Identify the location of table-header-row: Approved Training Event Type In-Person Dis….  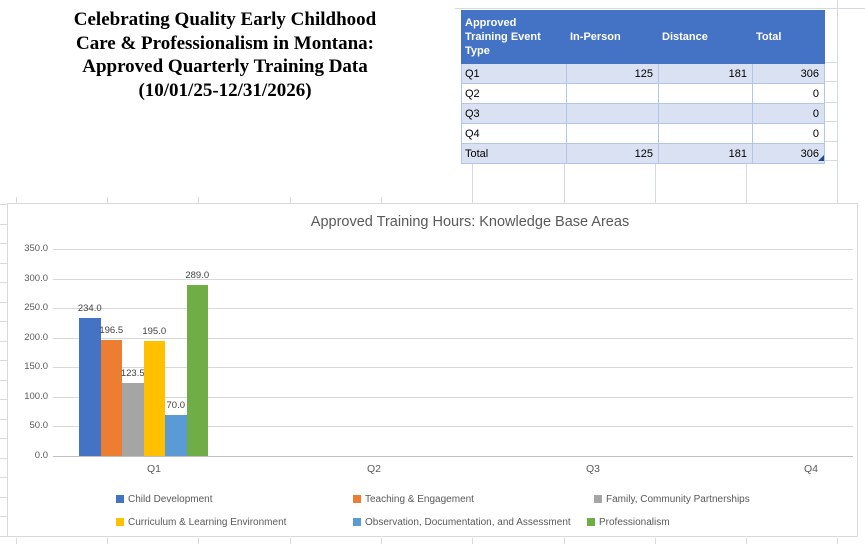
(643, 37).